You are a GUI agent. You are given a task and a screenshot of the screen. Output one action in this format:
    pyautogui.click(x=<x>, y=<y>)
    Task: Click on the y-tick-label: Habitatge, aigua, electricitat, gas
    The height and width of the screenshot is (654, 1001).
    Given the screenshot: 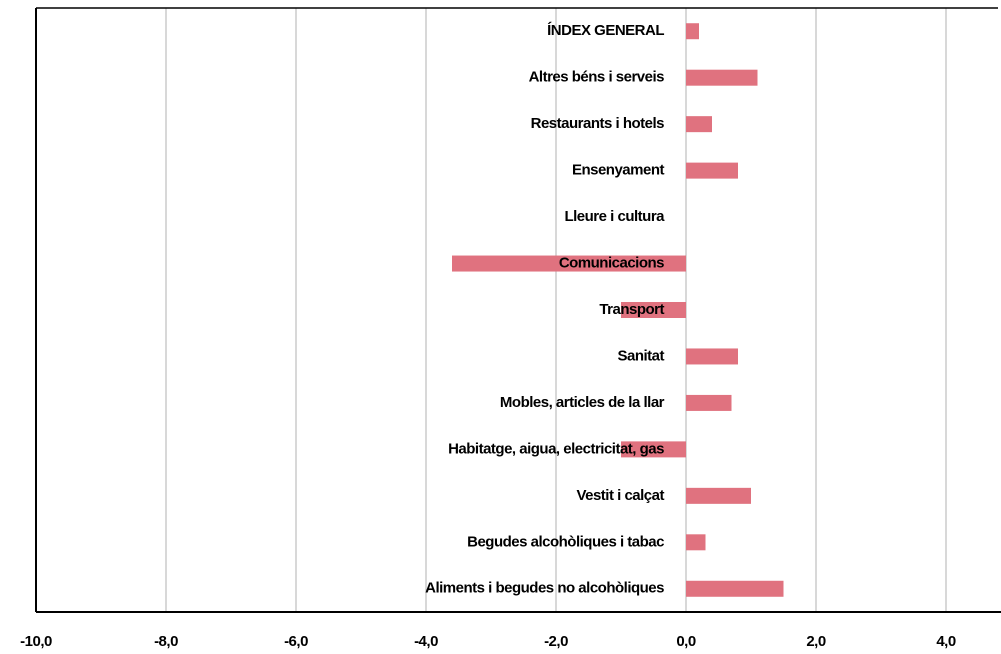 What is the action you would take?
    pyautogui.click(x=556, y=448)
    